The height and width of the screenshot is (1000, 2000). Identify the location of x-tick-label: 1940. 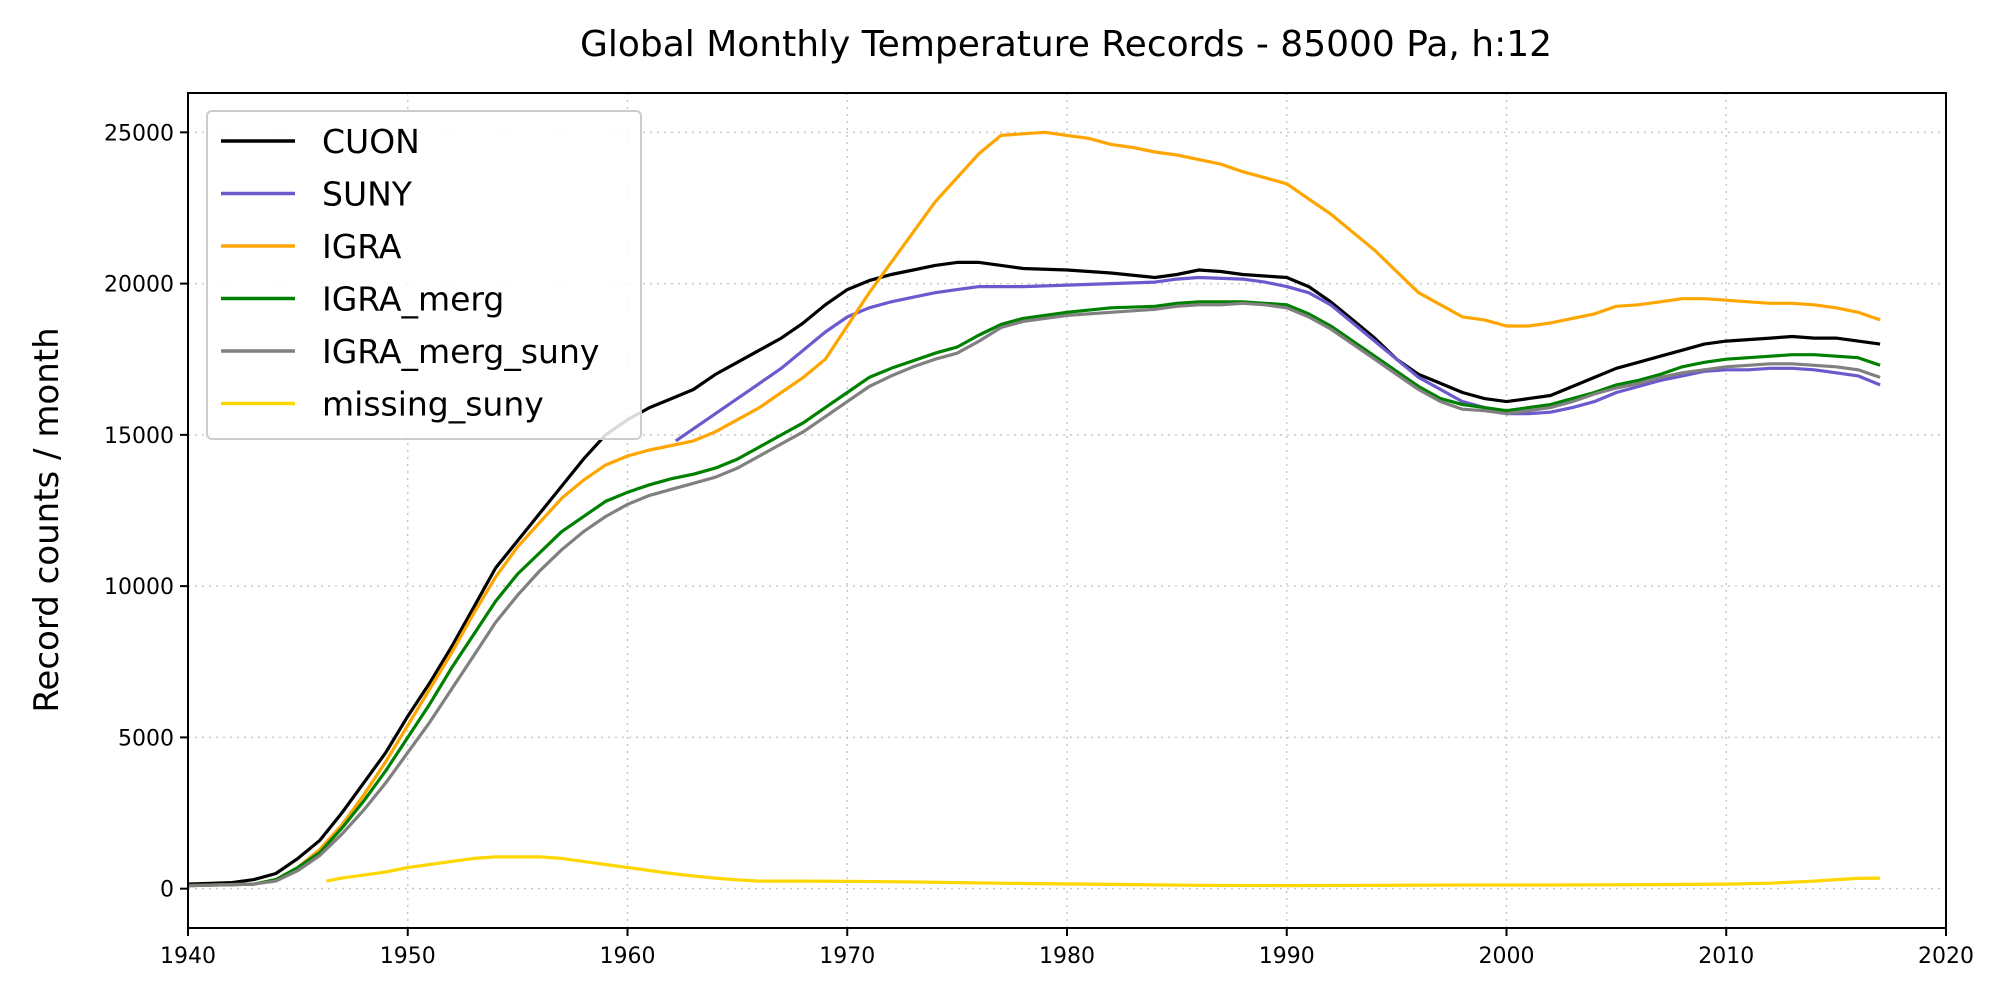
(188, 956).